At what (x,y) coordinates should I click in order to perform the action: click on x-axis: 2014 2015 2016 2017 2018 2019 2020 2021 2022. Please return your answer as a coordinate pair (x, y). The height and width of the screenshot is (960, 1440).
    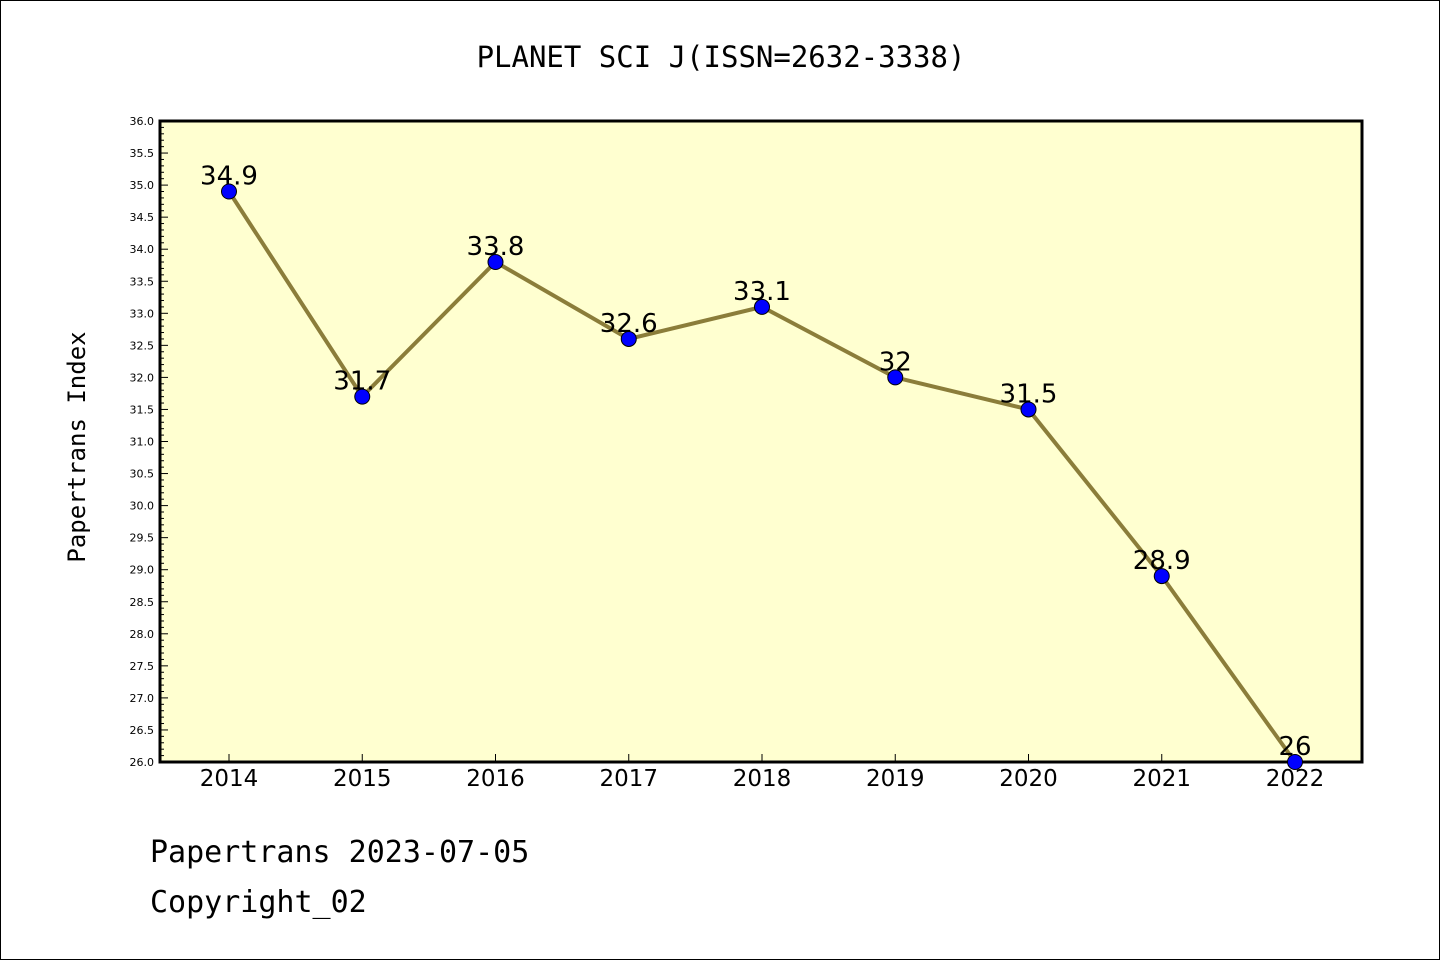
    Looking at the image, I should click on (762, 773).